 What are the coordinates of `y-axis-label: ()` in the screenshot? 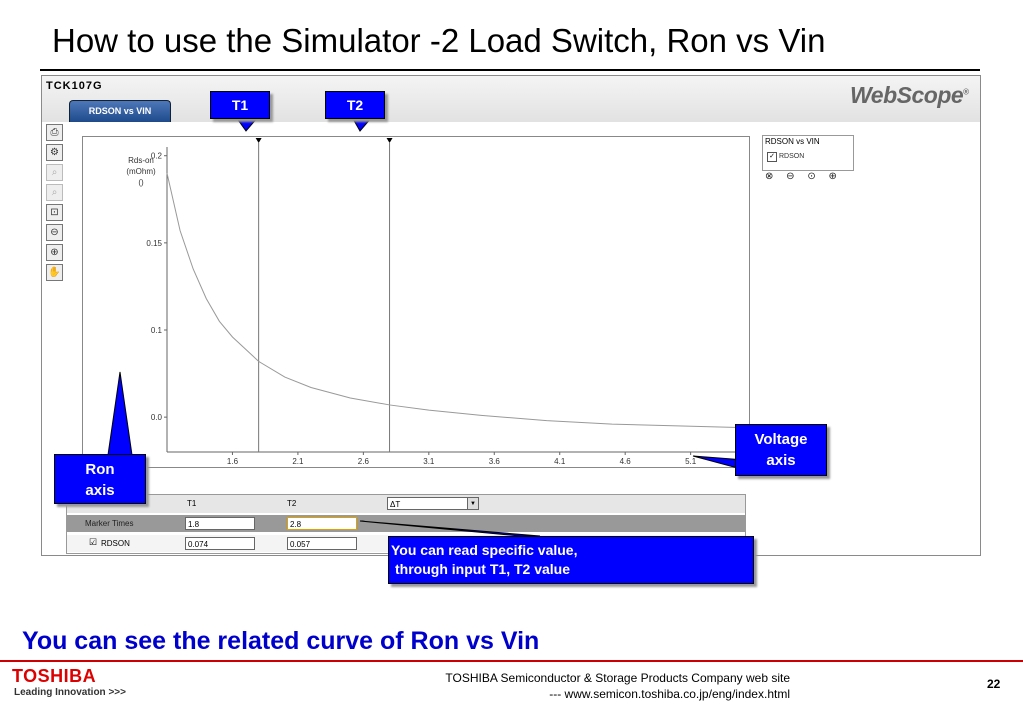 It's located at (141, 182).